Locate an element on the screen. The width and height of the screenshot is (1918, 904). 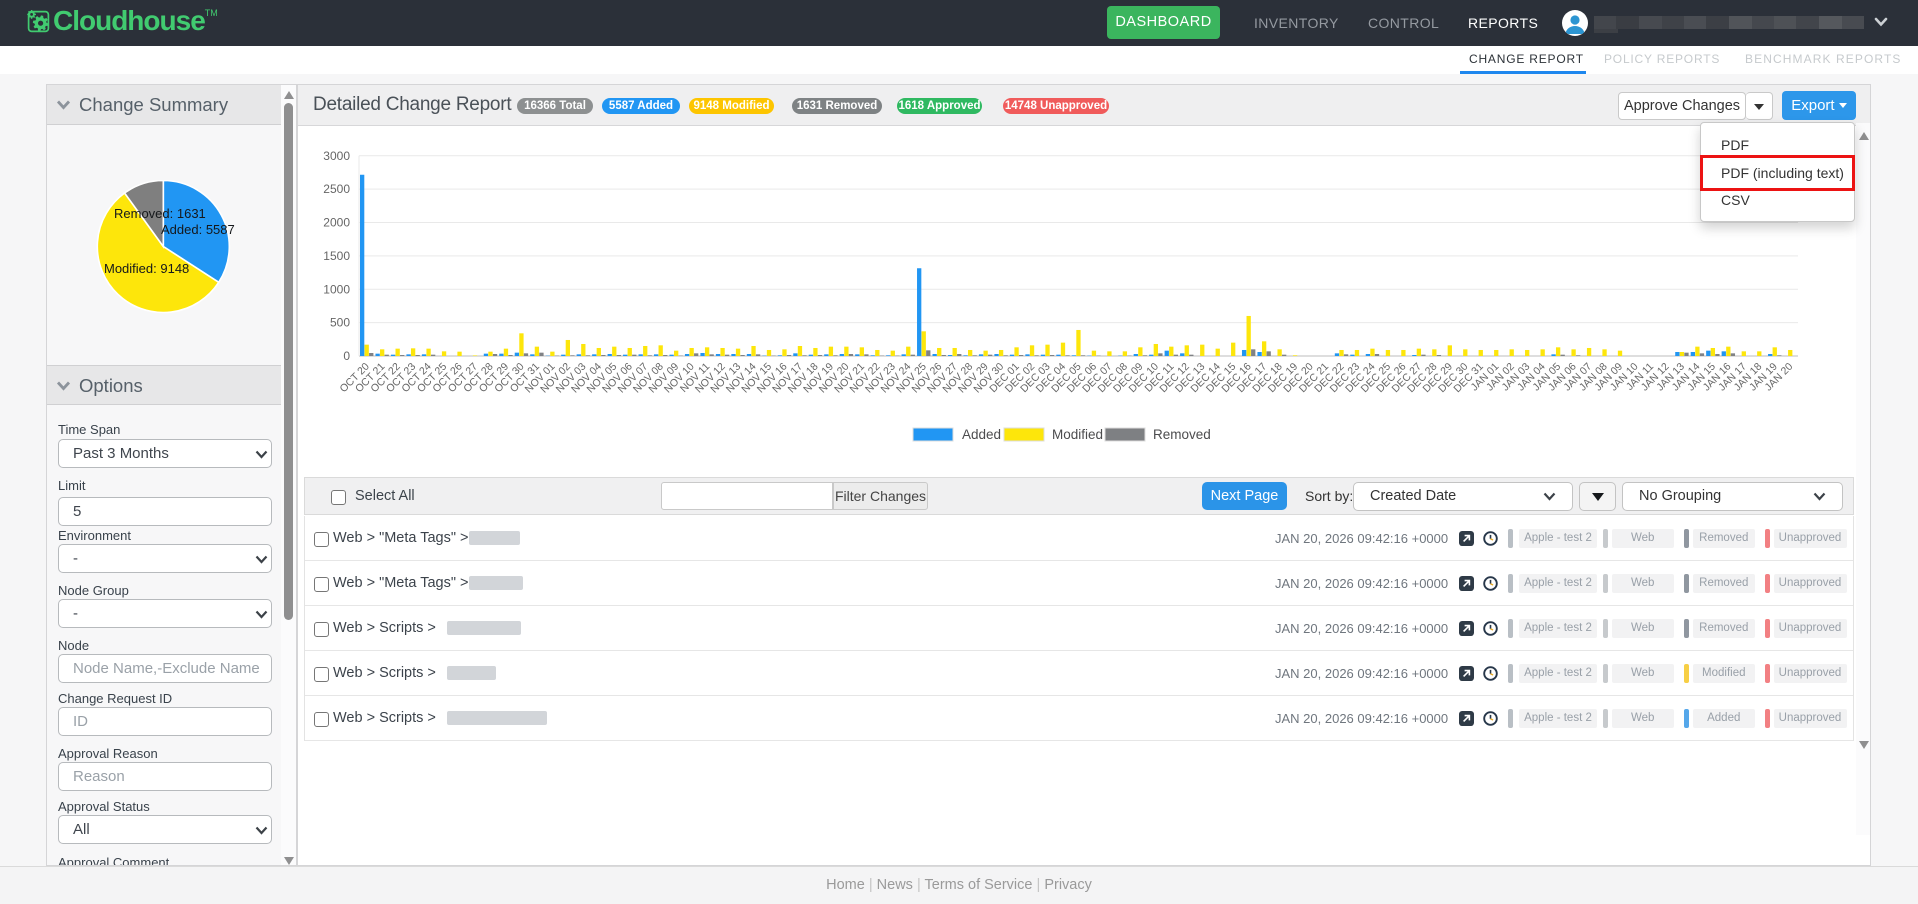
svg-text: 1000 is located at coordinates (336, 289).